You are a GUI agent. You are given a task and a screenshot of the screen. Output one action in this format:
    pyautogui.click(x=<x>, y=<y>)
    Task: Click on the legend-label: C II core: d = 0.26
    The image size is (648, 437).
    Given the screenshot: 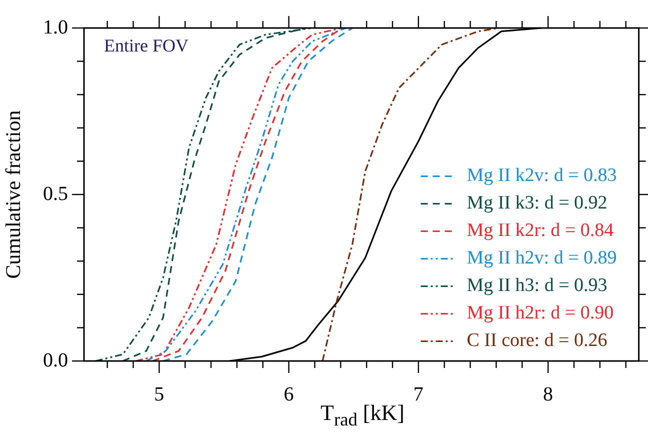 What is the action you would take?
    pyautogui.click(x=537, y=341)
    